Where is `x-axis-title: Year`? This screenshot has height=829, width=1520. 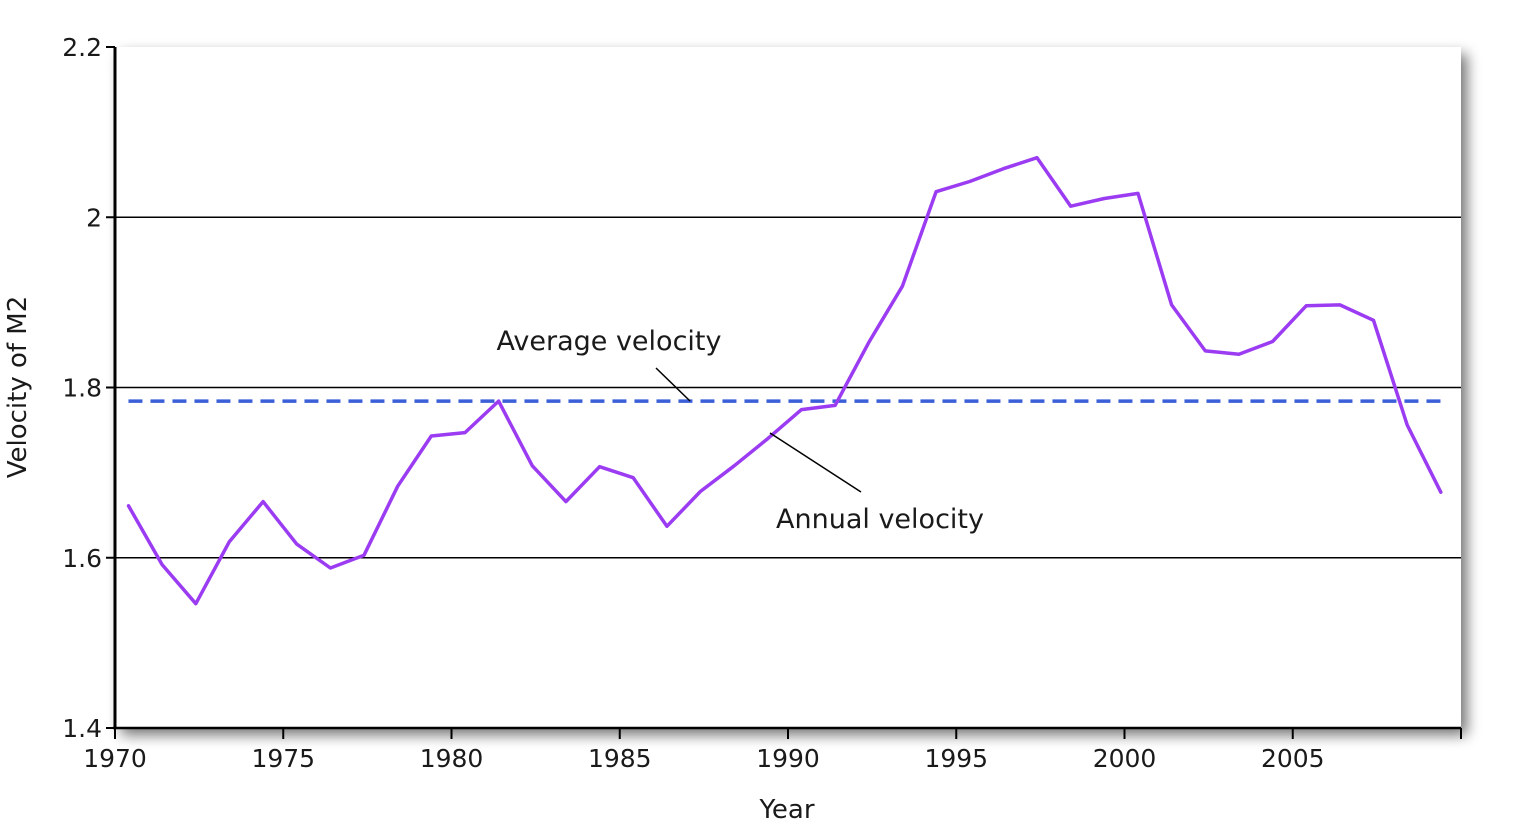 x-axis-title: Year is located at coordinates (786, 810).